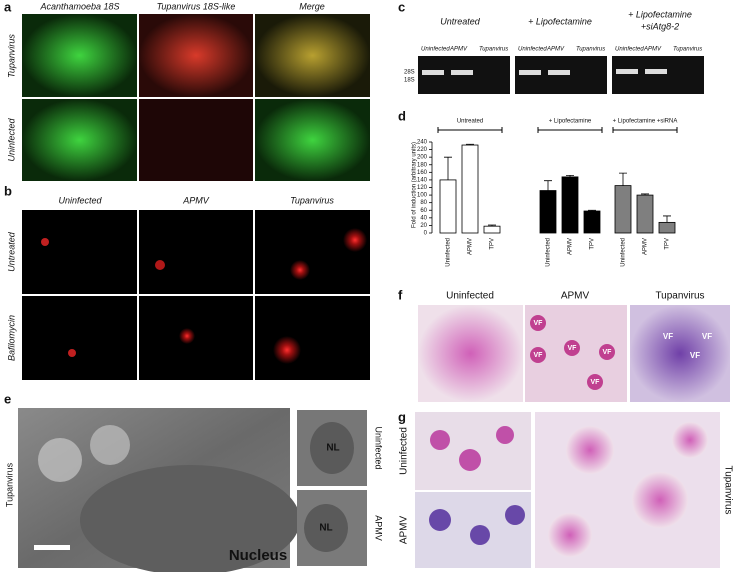 The width and height of the screenshot is (738, 572). What do you see at coordinates (258, 555) in the screenshot?
I see `nucleus-label: Nucleus` at bounding box center [258, 555].